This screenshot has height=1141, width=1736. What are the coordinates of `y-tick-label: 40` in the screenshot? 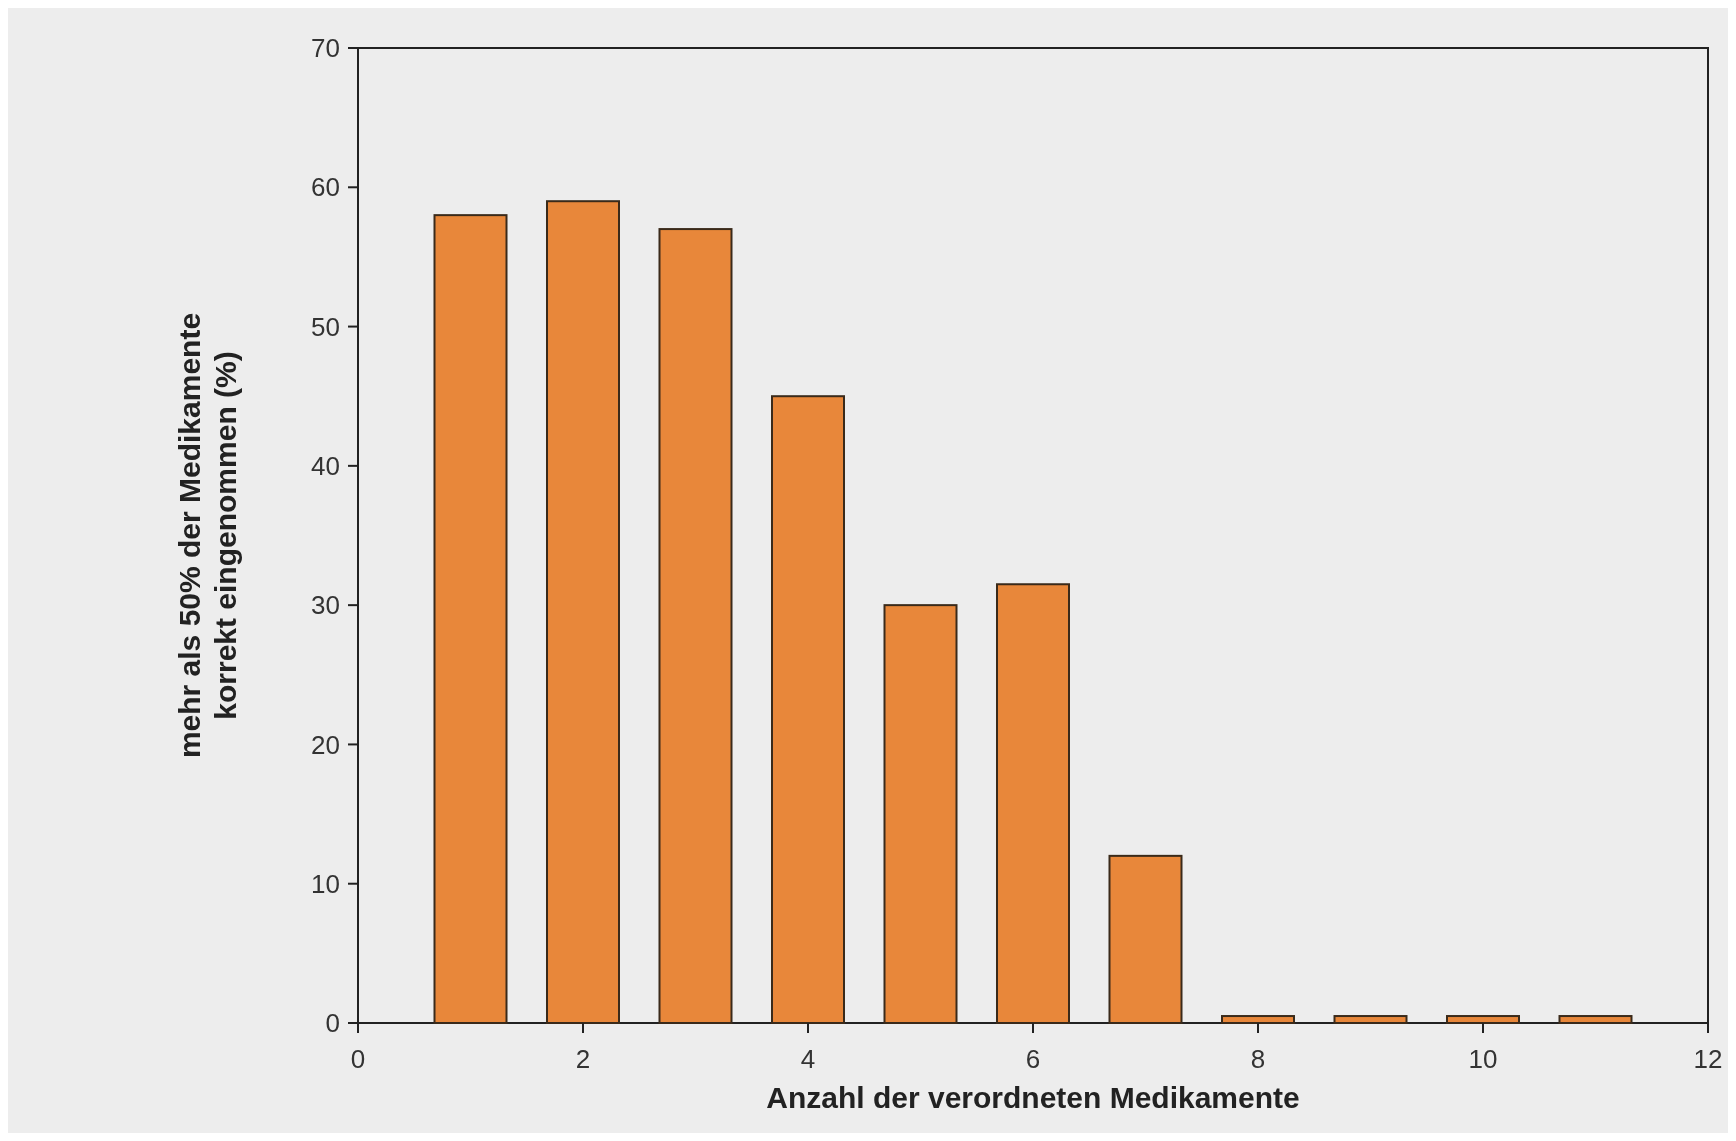 It's located at (325, 465).